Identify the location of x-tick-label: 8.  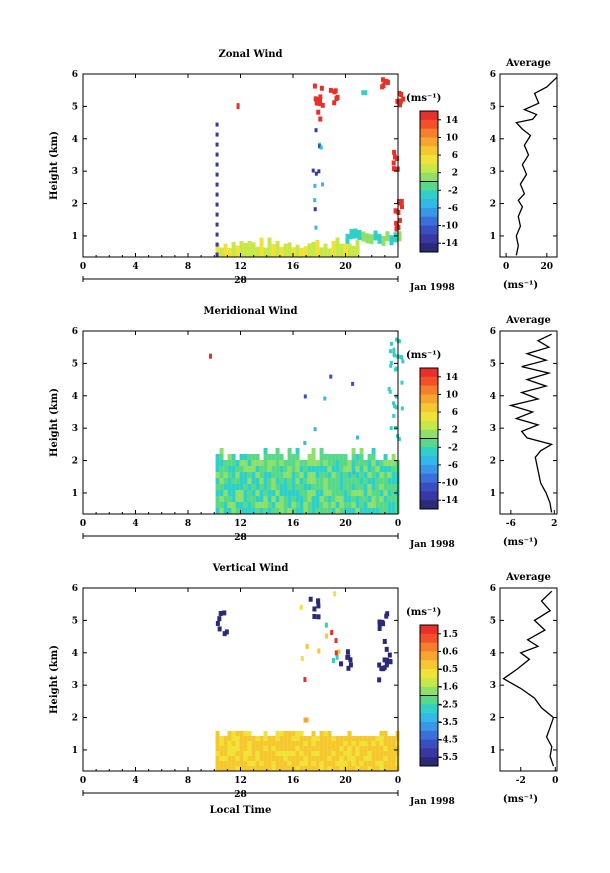
(188, 781).